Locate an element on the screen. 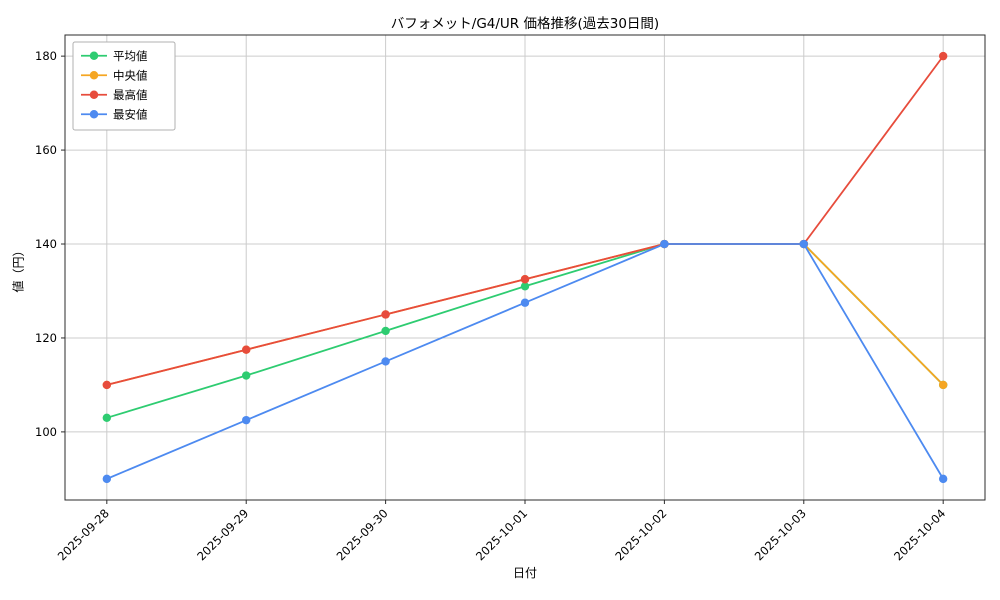 The width and height of the screenshot is (1000, 600). y-tick-label: 100 is located at coordinates (46, 432).